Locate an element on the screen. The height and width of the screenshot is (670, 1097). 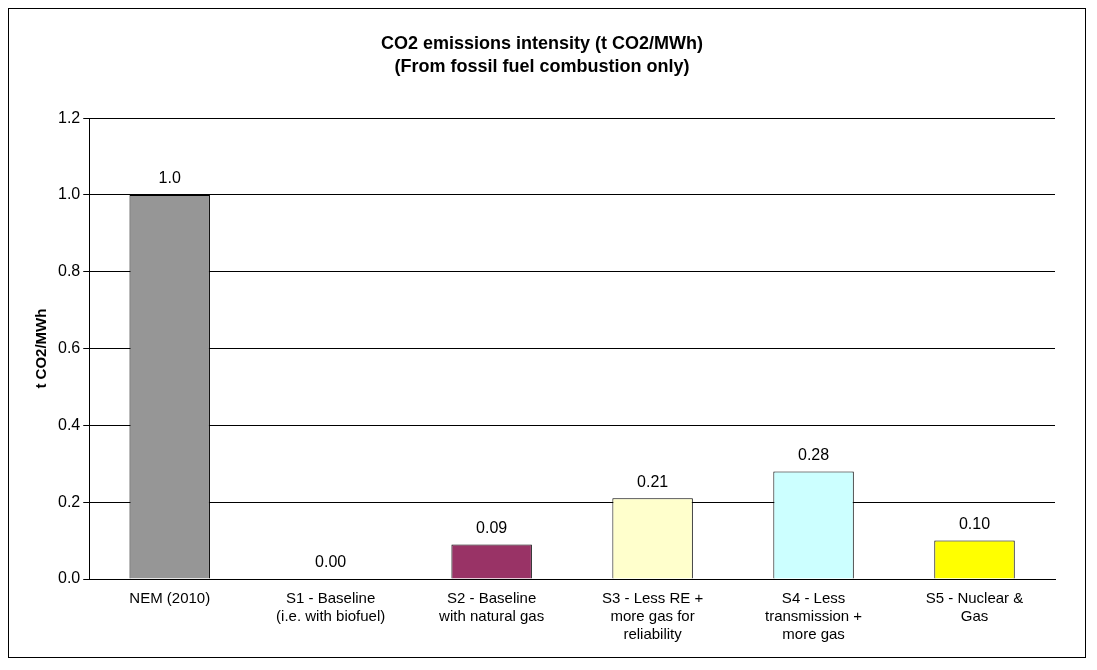
y-axis-title: t CO2/MWh is located at coordinates (41, 348).